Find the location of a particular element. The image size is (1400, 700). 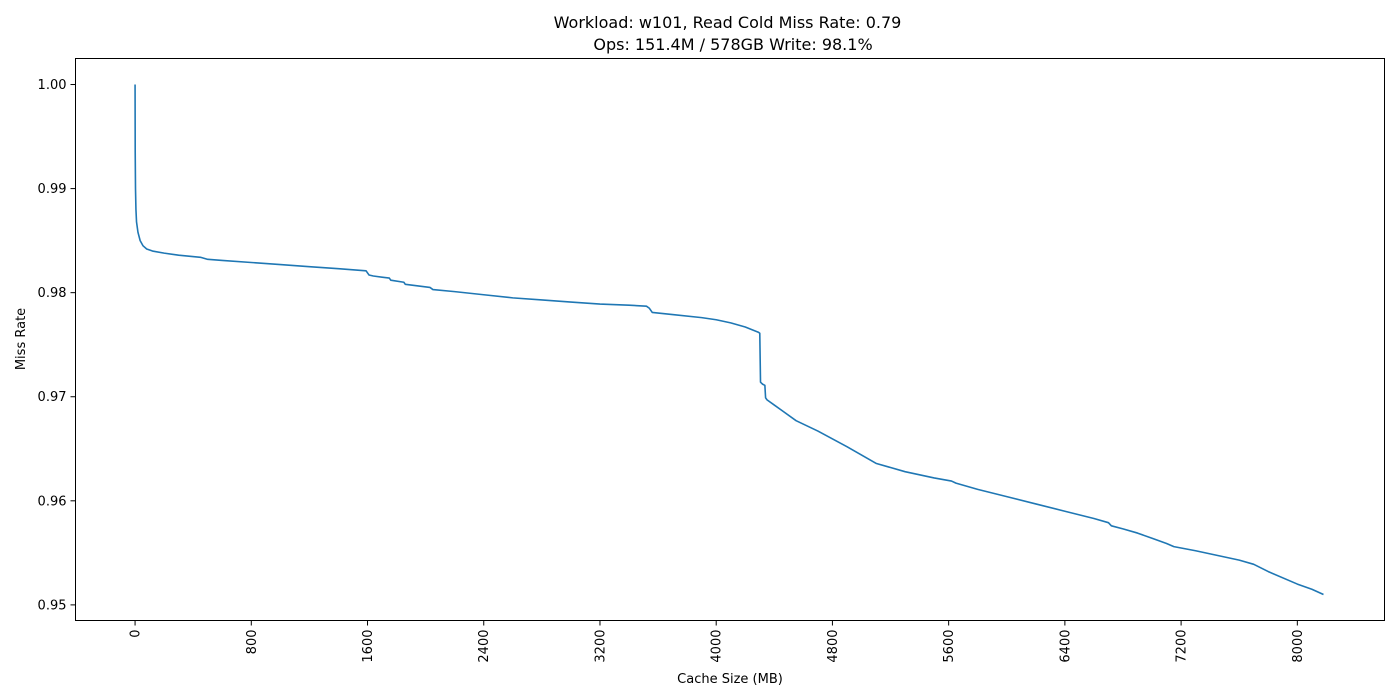

x-axis-label: Cache Size (MB) is located at coordinates (730, 679).